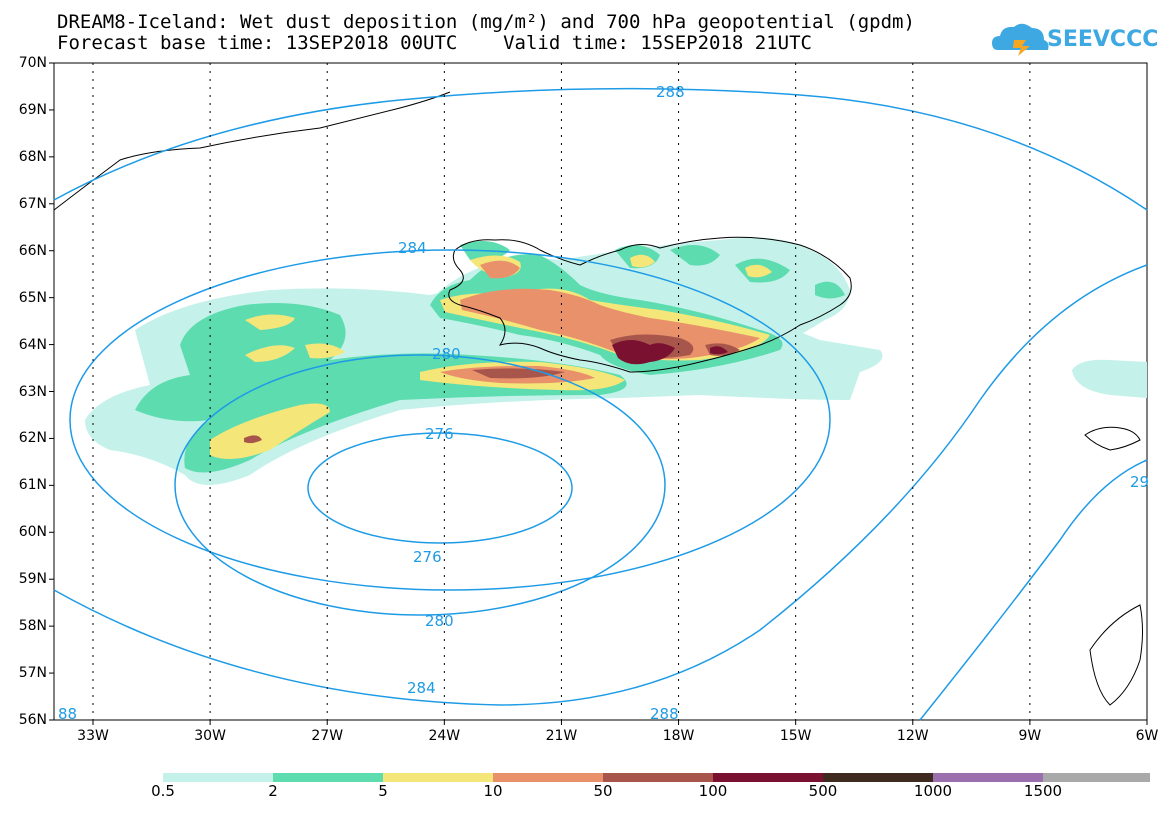 The height and width of the screenshot is (815, 1175). What do you see at coordinates (210, 736) in the screenshot?
I see `longitude-label: 30W` at bounding box center [210, 736].